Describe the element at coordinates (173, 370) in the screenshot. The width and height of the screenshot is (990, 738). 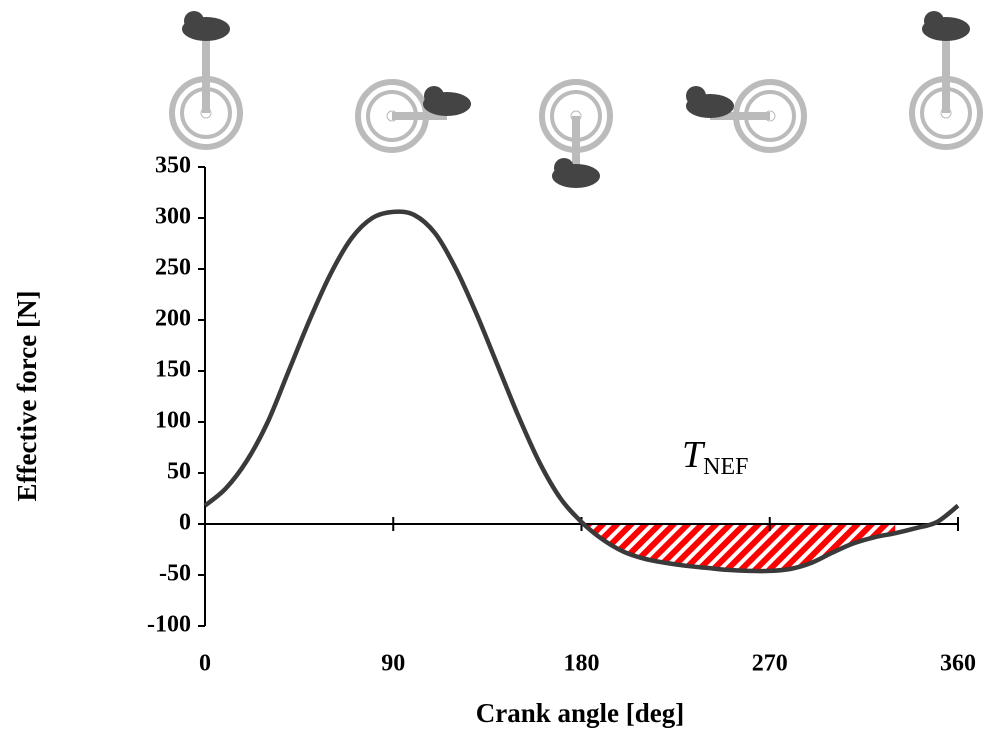
I see `y-tick-label: 150` at that location.